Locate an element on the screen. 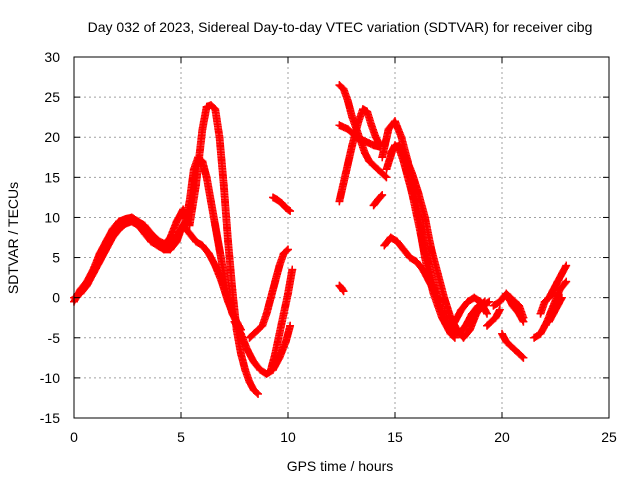 This screenshot has height=480, width=640. series-trace-f is located at coordinates (282, 204).